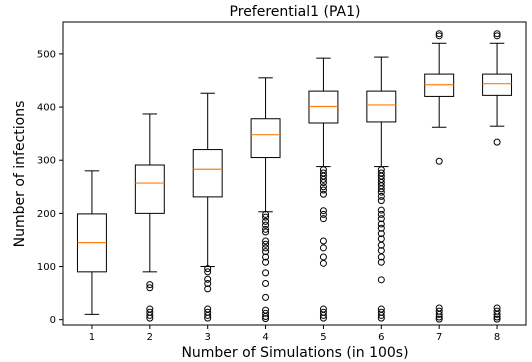 This screenshot has width=532, height=362. Describe the element at coordinates (92, 337) in the screenshot. I see `x-tick-label: 1` at that location.